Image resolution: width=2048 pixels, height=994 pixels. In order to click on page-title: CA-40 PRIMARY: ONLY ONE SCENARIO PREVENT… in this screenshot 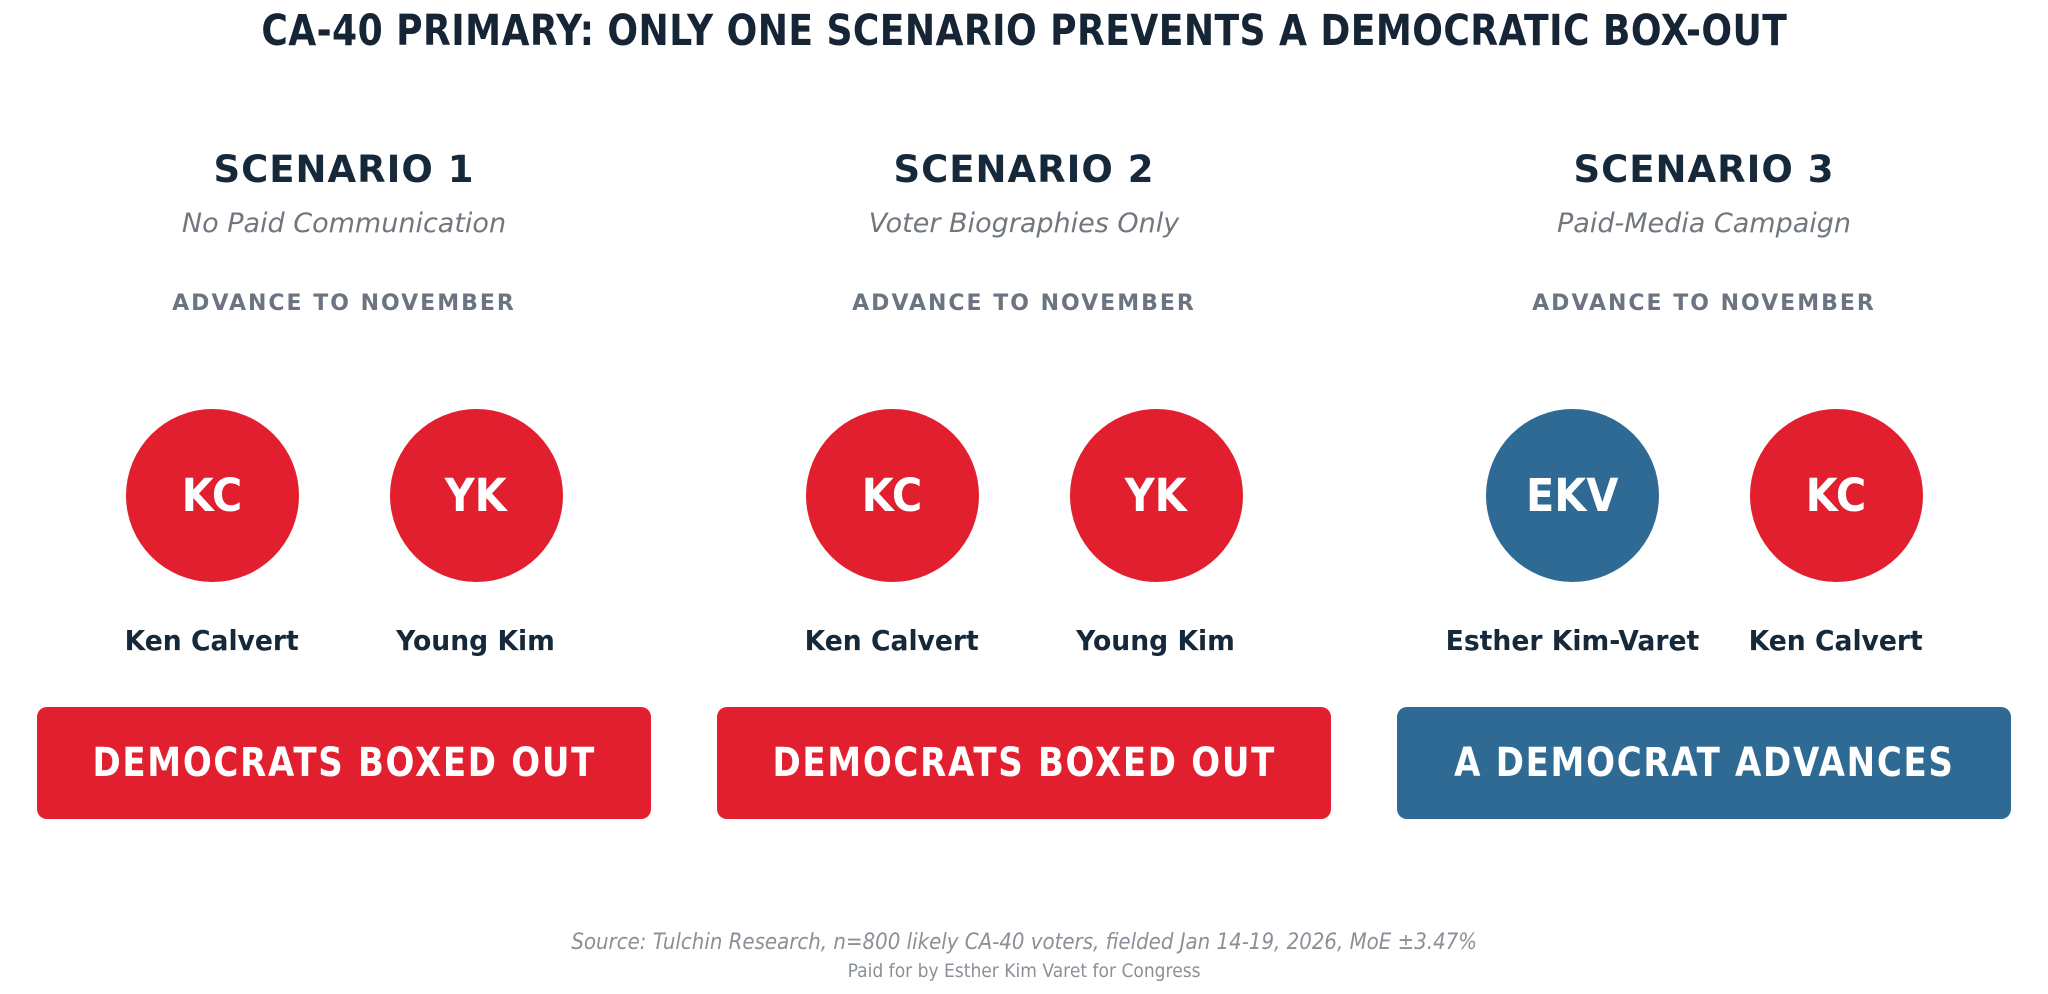, I will do `click(1024, 31)`.